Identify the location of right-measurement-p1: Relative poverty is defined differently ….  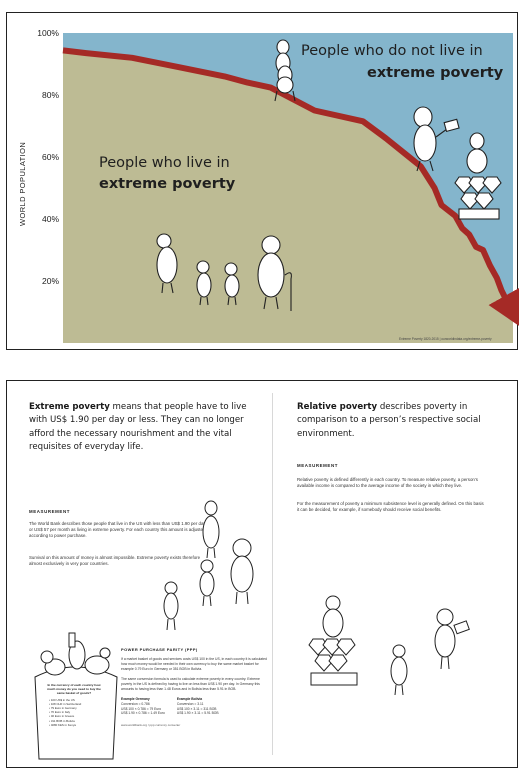
(387, 483).